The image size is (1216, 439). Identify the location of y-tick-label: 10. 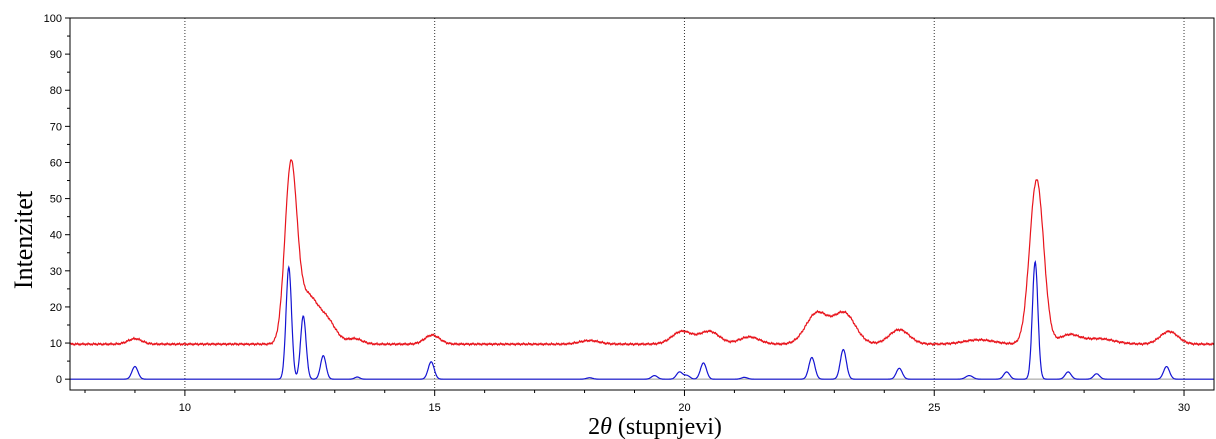
(56, 344).